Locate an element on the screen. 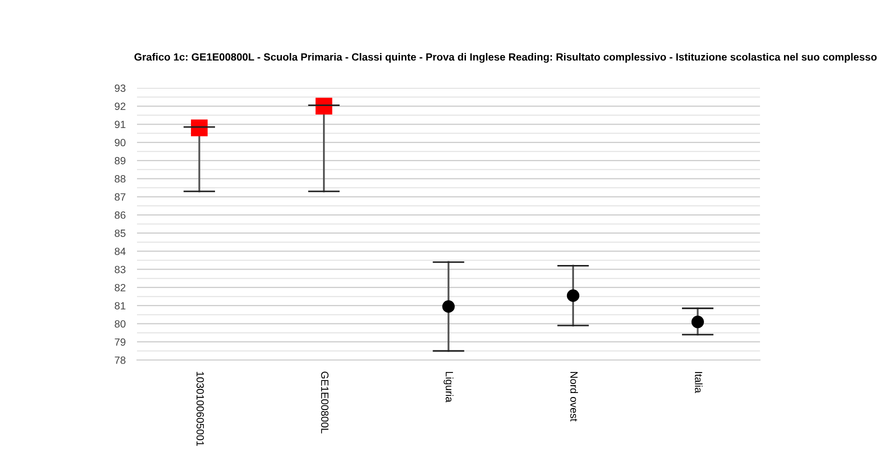 The image size is (895, 450). y-tick-label: 90 is located at coordinates (120, 142).